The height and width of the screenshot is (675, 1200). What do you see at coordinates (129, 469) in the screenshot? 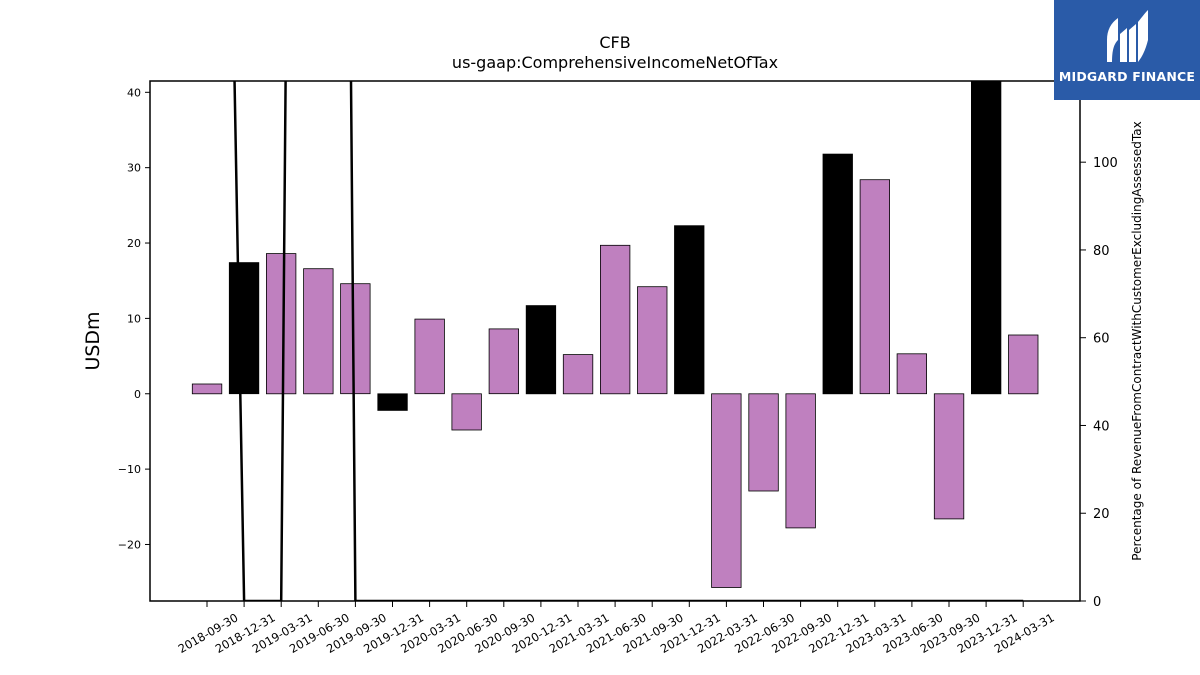
I see `y-tick-label: −10` at bounding box center [129, 469].